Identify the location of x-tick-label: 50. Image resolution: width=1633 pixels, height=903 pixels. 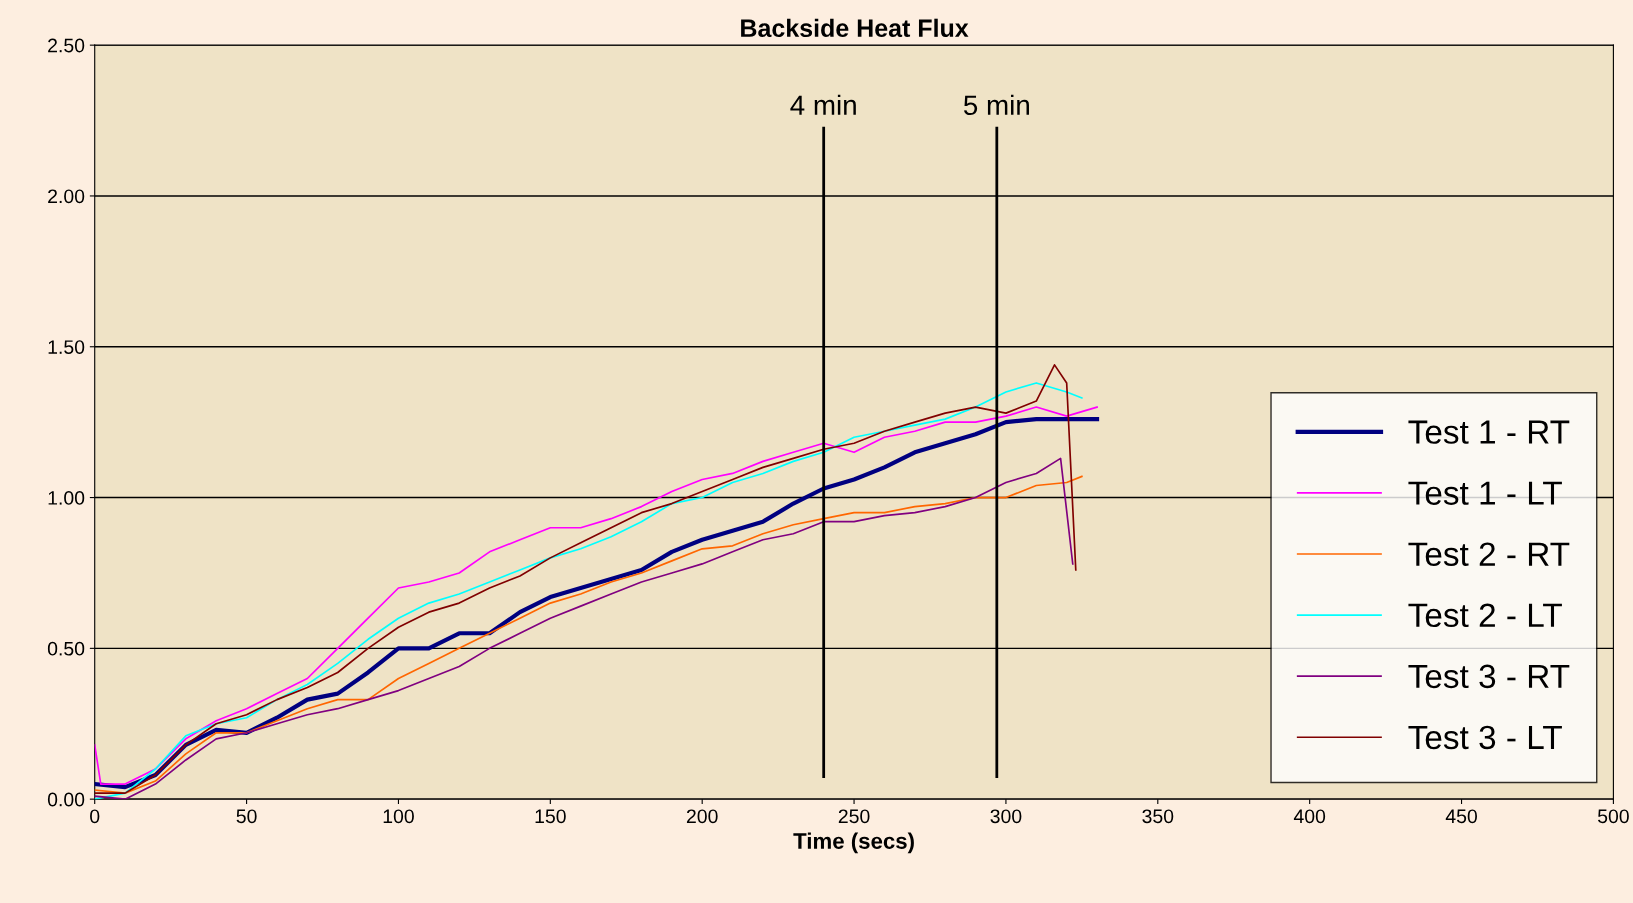
(246, 816).